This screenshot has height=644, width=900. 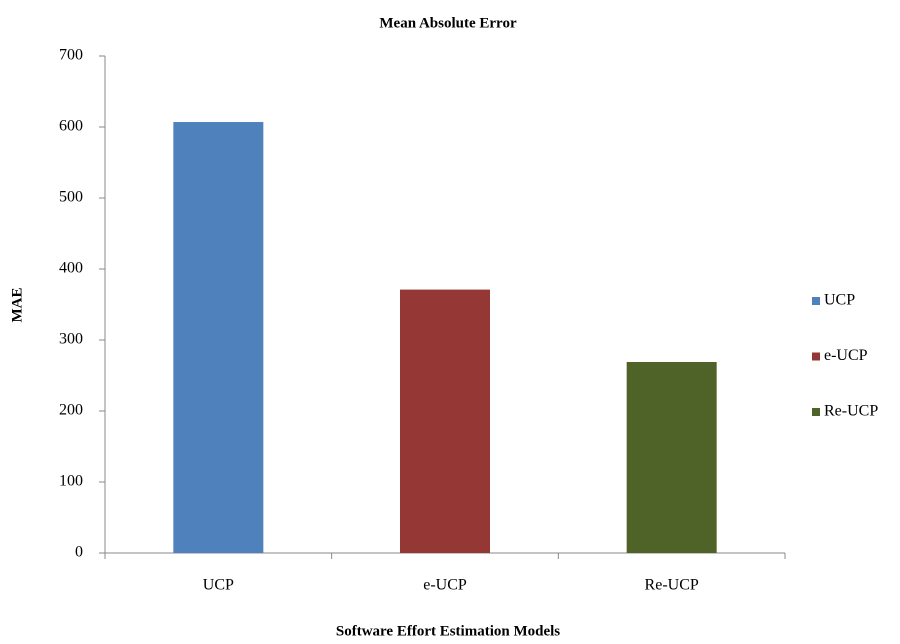 I want to click on y-axis-label: MAE, so click(x=17, y=305).